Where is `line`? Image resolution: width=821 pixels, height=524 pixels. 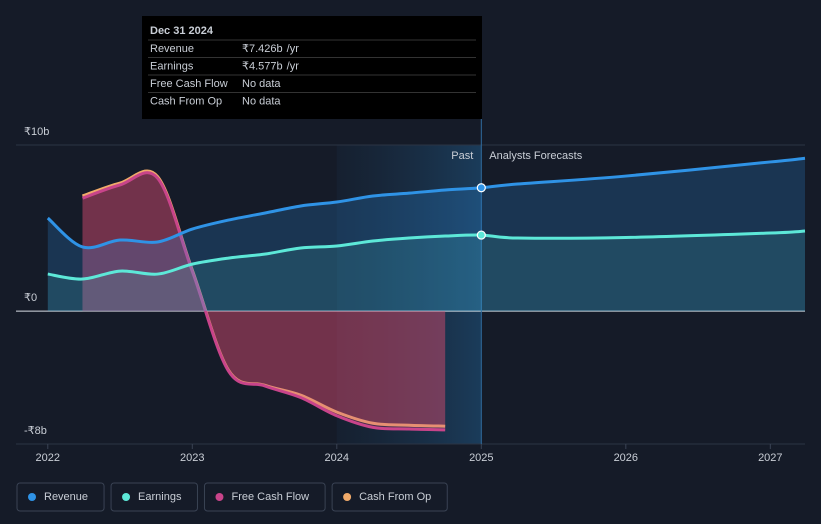 line is located at coordinates (426, 255).